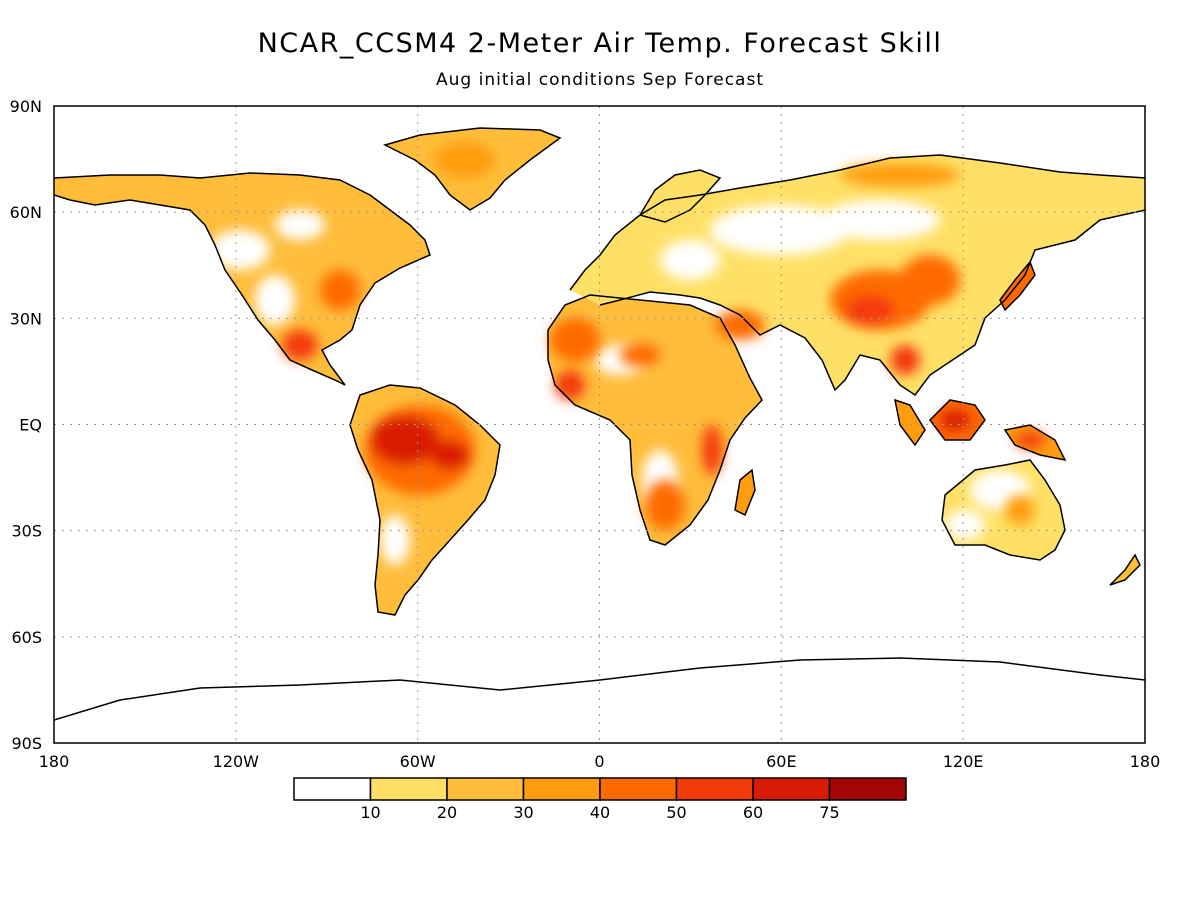 Image resolution: width=1200 pixels, height=900 pixels. What do you see at coordinates (680, 196) in the screenshot?
I see `scandinavia-landmass` at bounding box center [680, 196].